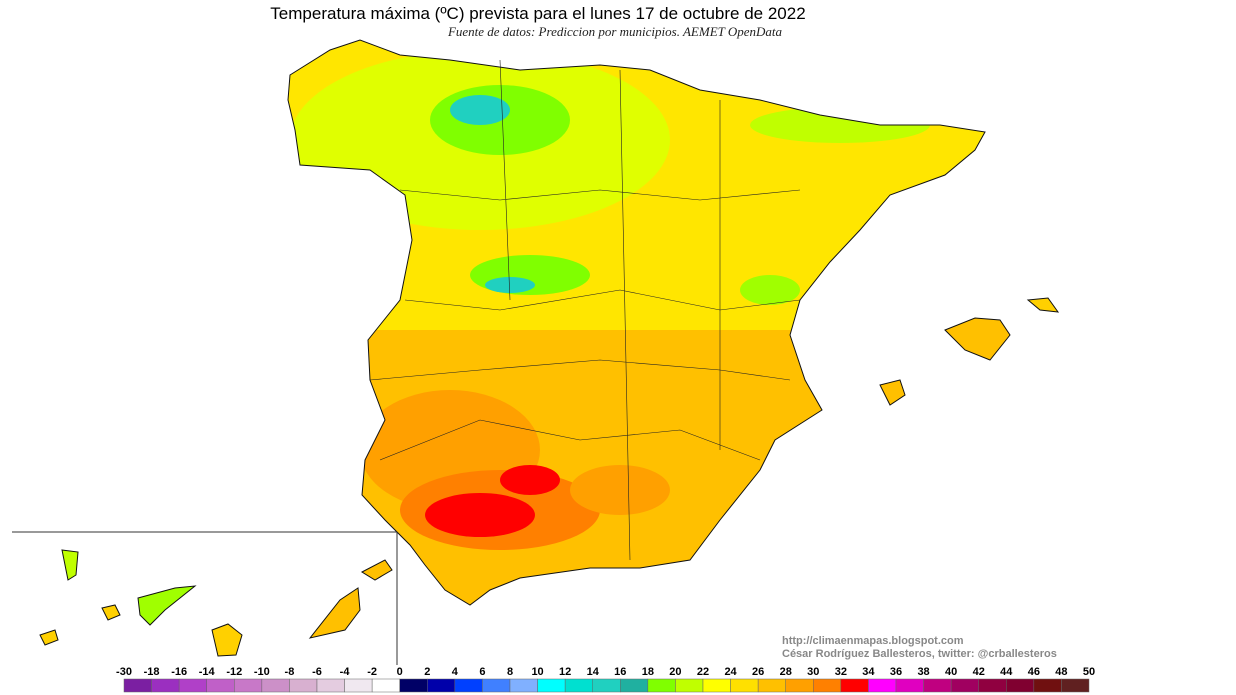 This screenshot has width=1236, height=695. What do you see at coordinates (510, 672) in the screenshot?
I see `legend-tick-label: 8` at bounding box center [510, 672].